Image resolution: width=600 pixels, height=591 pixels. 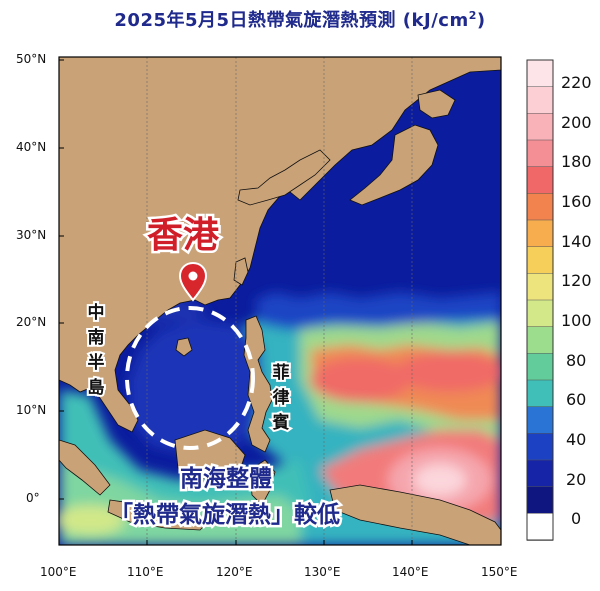 I want to click on lat-label-0: 0°, so click(x=33, y=498).